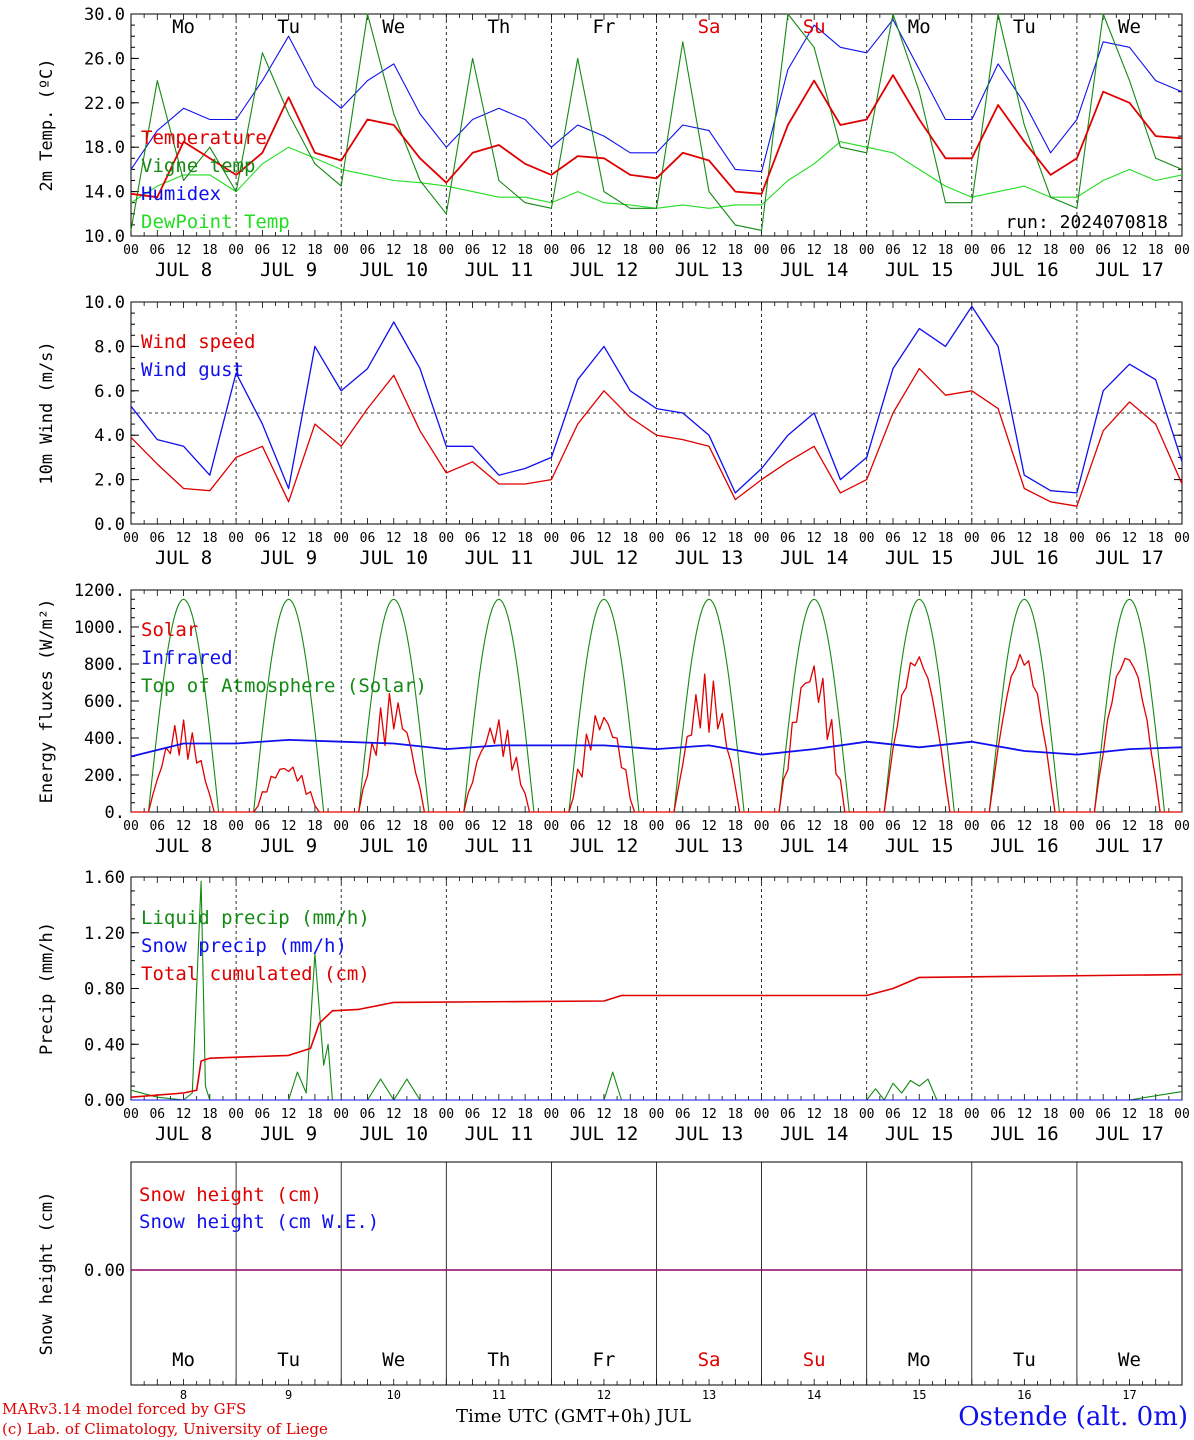 This screenshot has height=1440, width=1194. Describe the element at coordinates (198, 342) in the screenshot. I see `legend-entry: Wind speed` at that location.